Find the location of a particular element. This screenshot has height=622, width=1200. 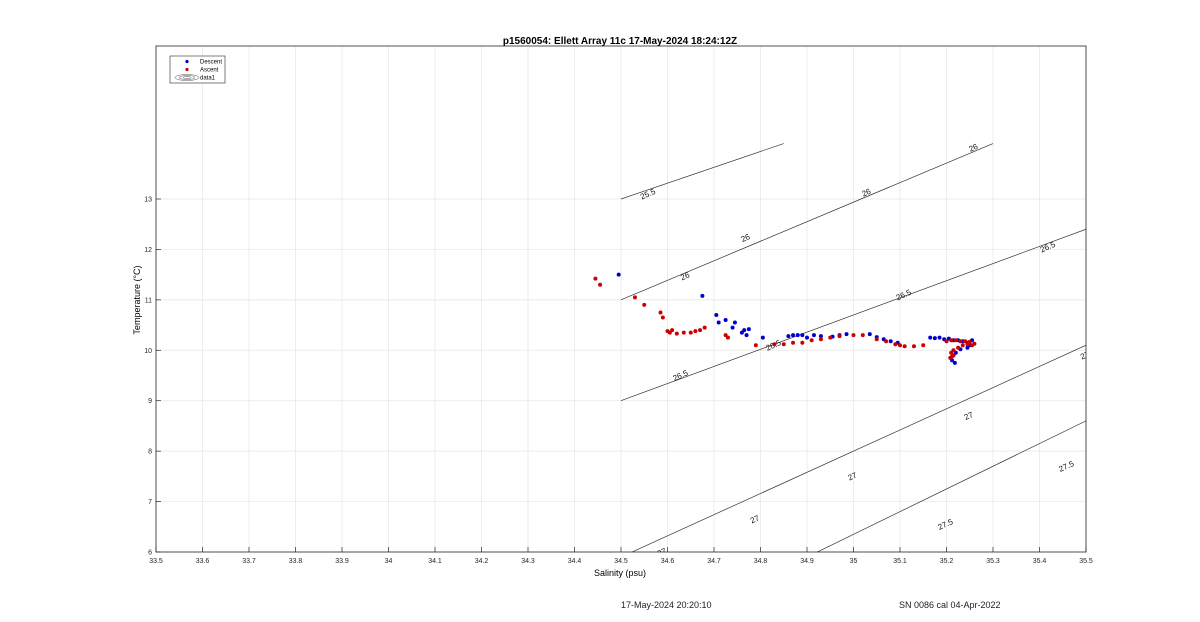

contour-label: 26.5 is located at coordinates (680, 375).